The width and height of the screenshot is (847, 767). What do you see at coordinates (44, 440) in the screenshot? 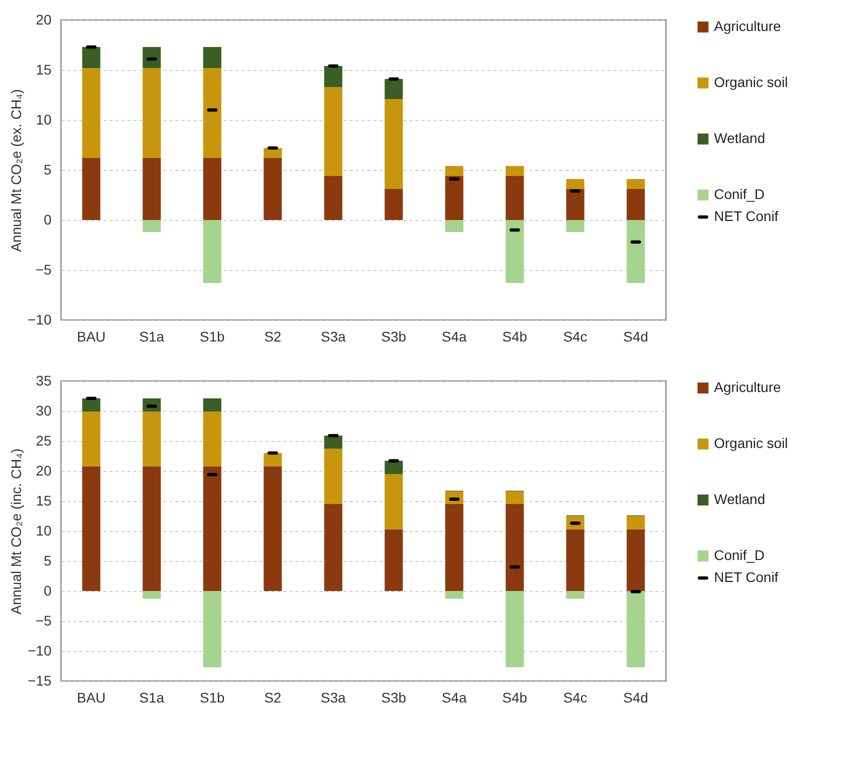
I see `y-tick-label: 25` at bounding box center [44, 440].